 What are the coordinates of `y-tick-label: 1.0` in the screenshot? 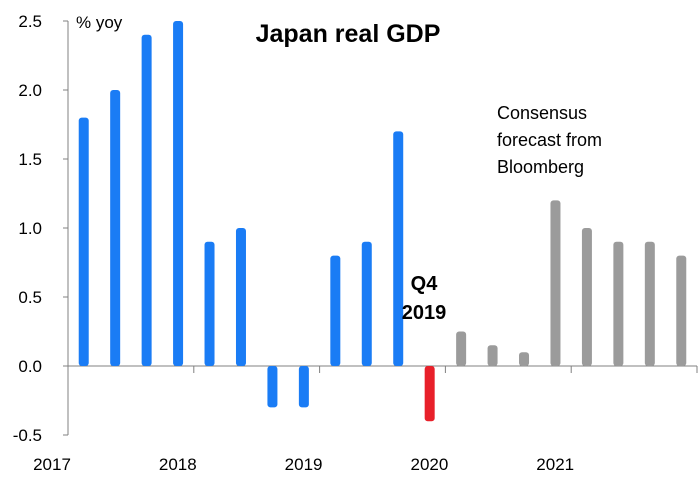 It's located at (30, 228).